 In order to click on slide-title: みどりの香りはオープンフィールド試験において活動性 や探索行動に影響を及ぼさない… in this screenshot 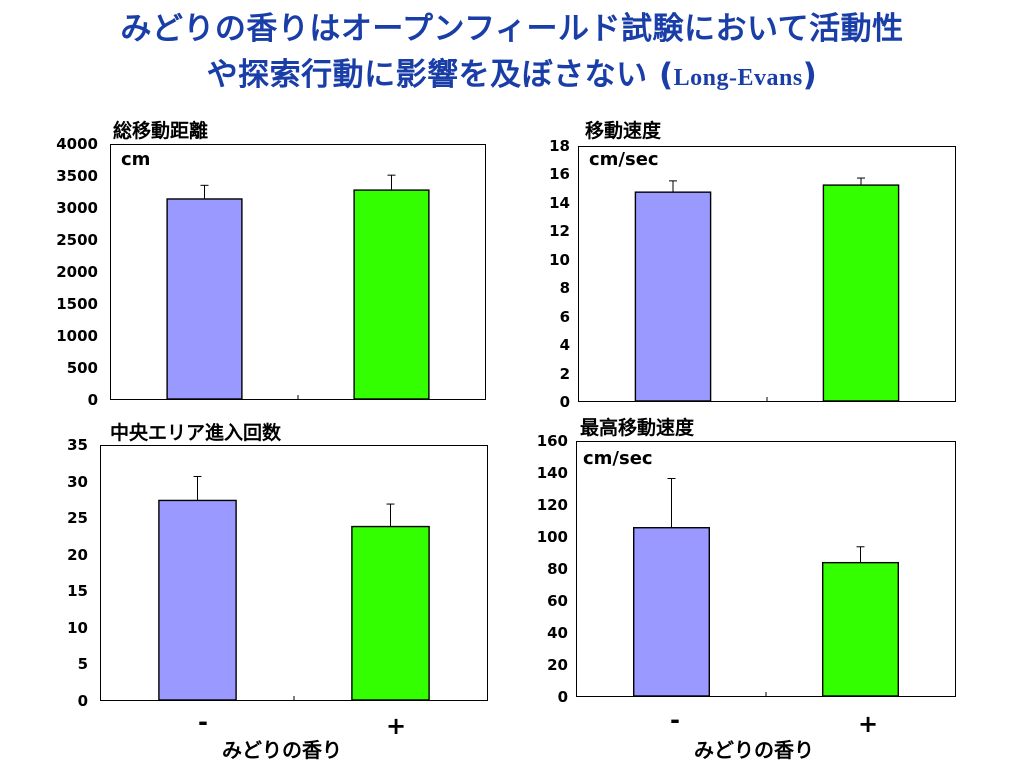, I will do `click(512, 53)`.